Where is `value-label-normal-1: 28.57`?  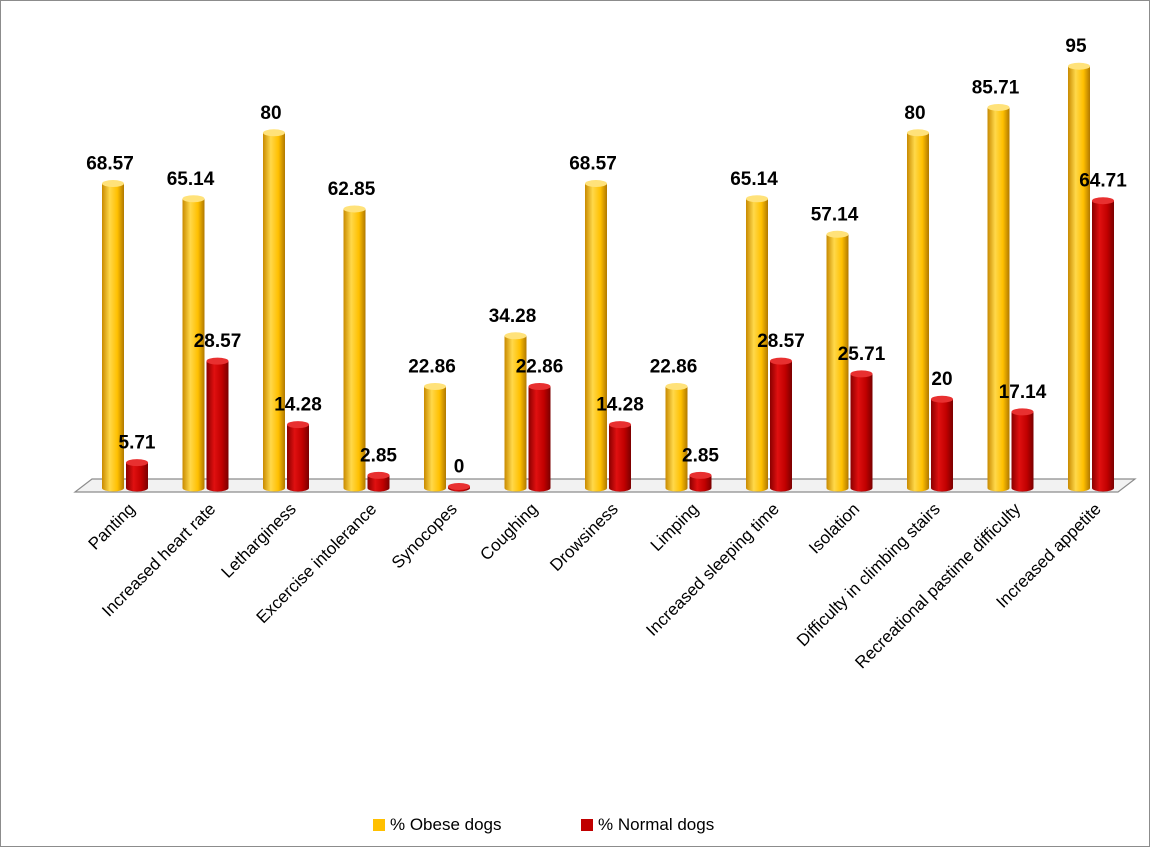 value-label-normal-1: 28.57 is located at coordinates (218, 341).